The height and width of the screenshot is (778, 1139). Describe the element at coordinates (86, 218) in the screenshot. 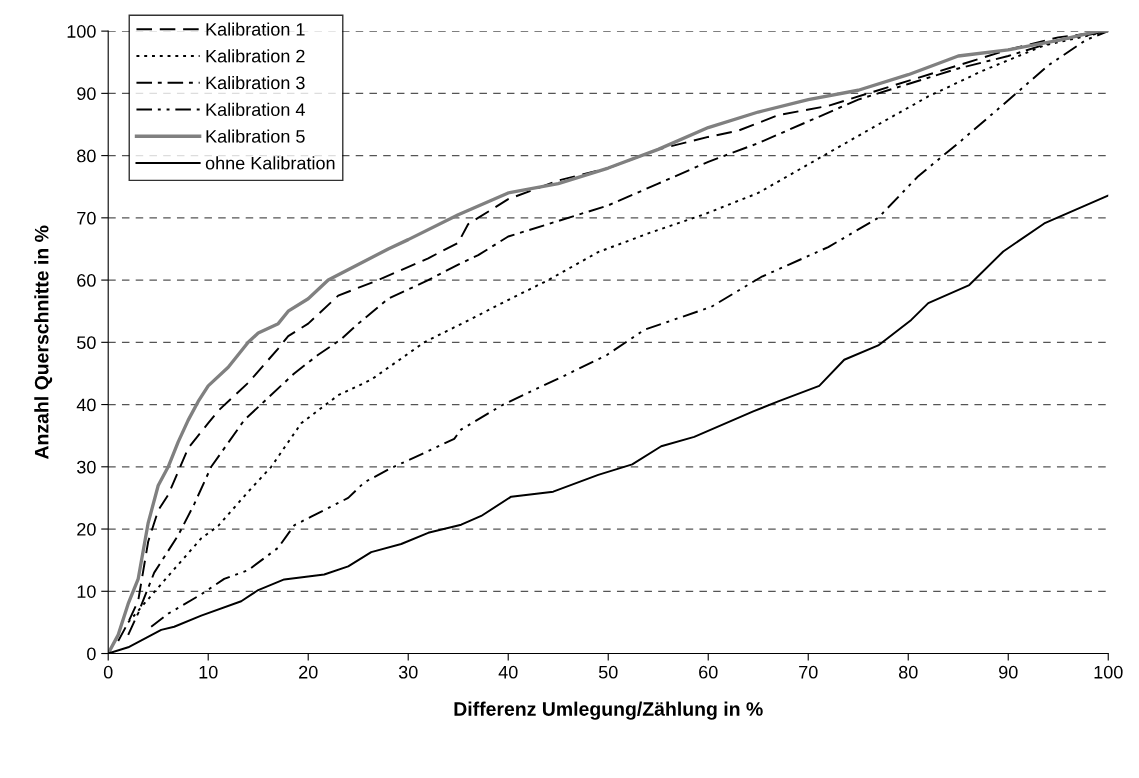

I see `y-tick-label: 70` at that location.